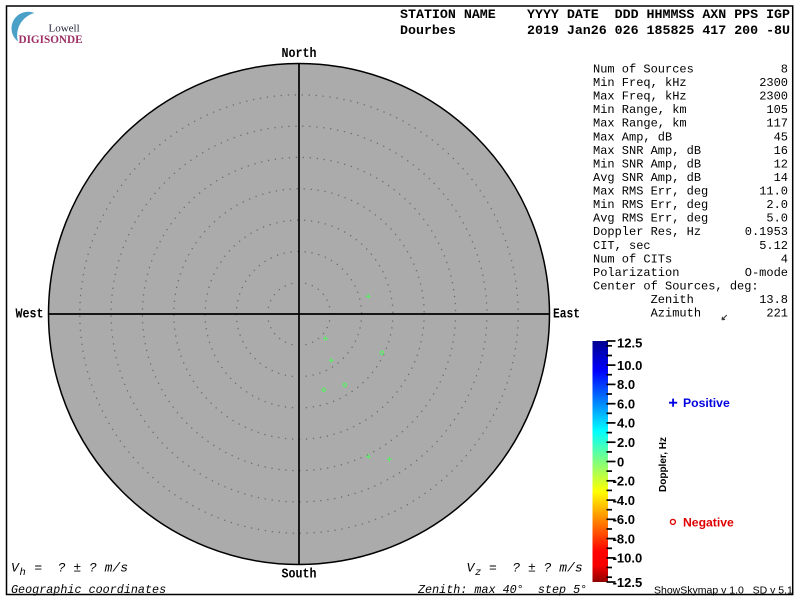 This screenshot has width=800, height=600. I want to click on svg-text: Min Freq, kHz, so click(640, 83).